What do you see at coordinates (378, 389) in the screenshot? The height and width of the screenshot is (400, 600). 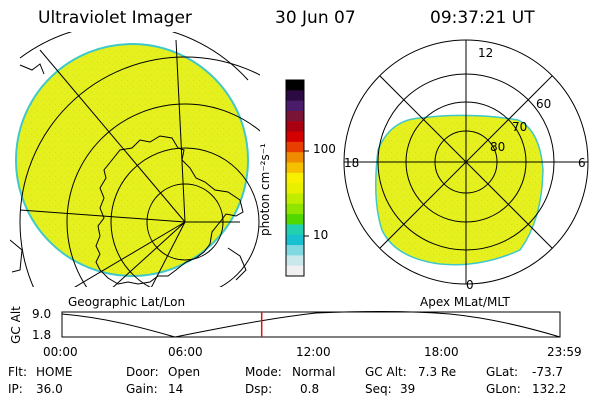 I see `seq-label: Seq:` at bounding box center [378, 389].